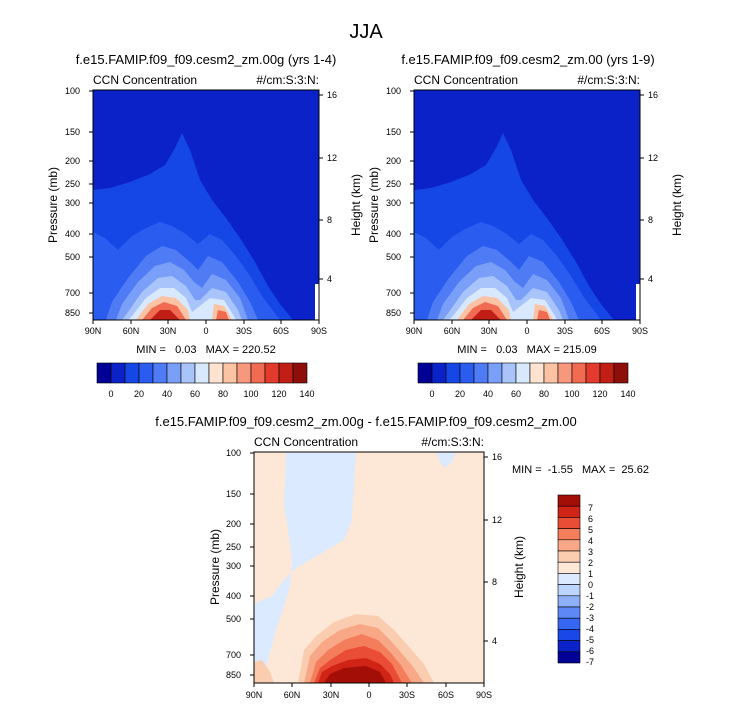 The image size is (733, 707). Describe the element at coordinates (608, 80) in the screenshot. I see `panel-right-units: #/cm:S:3:N:` at that location.